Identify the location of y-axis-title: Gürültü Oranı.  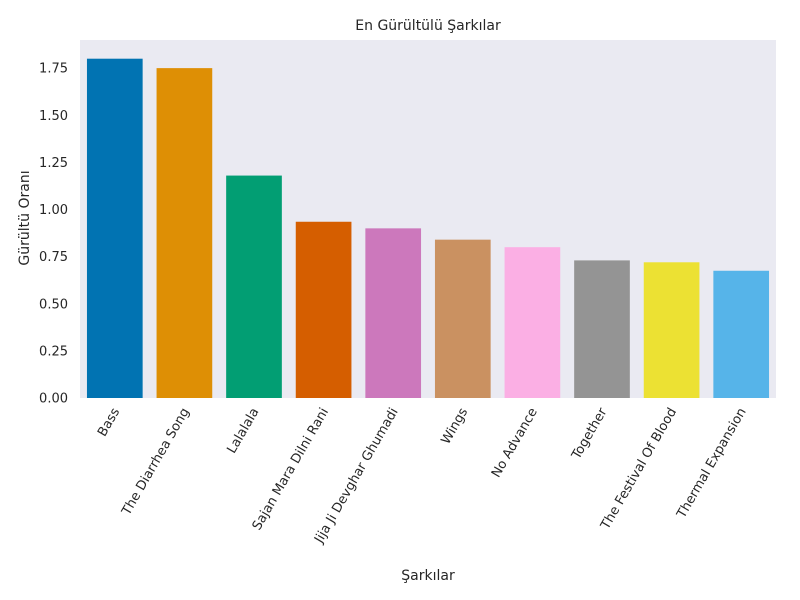
(25, 217).